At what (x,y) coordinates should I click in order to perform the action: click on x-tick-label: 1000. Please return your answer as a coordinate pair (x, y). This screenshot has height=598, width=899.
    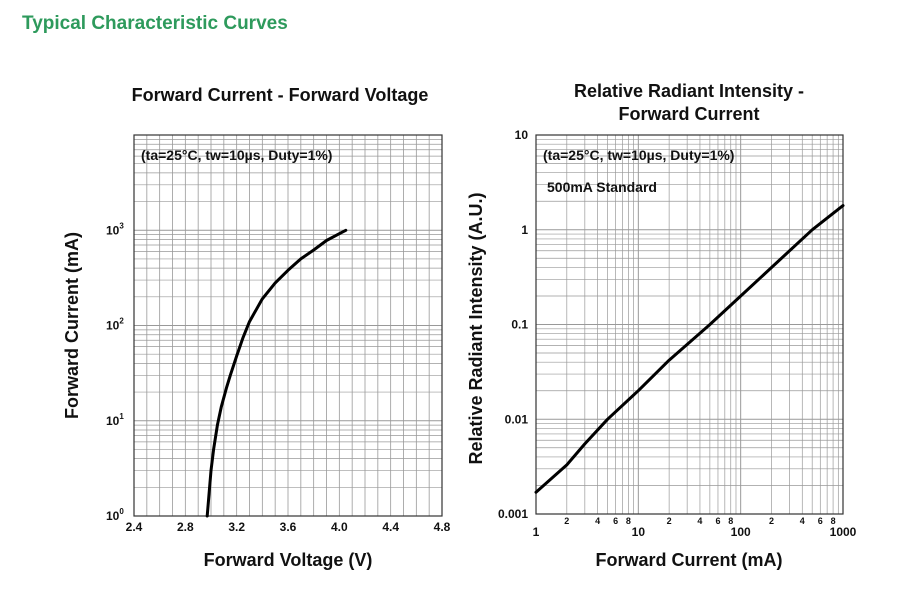
    Looking at the image, I should click on (843, 532).